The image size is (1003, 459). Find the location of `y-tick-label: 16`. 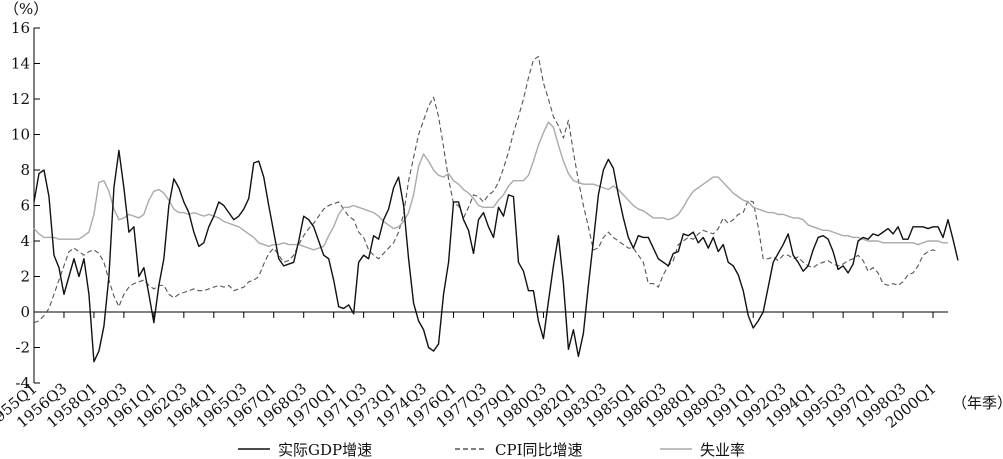

y-tick-label: 16 is located at coordinates (20, 28).